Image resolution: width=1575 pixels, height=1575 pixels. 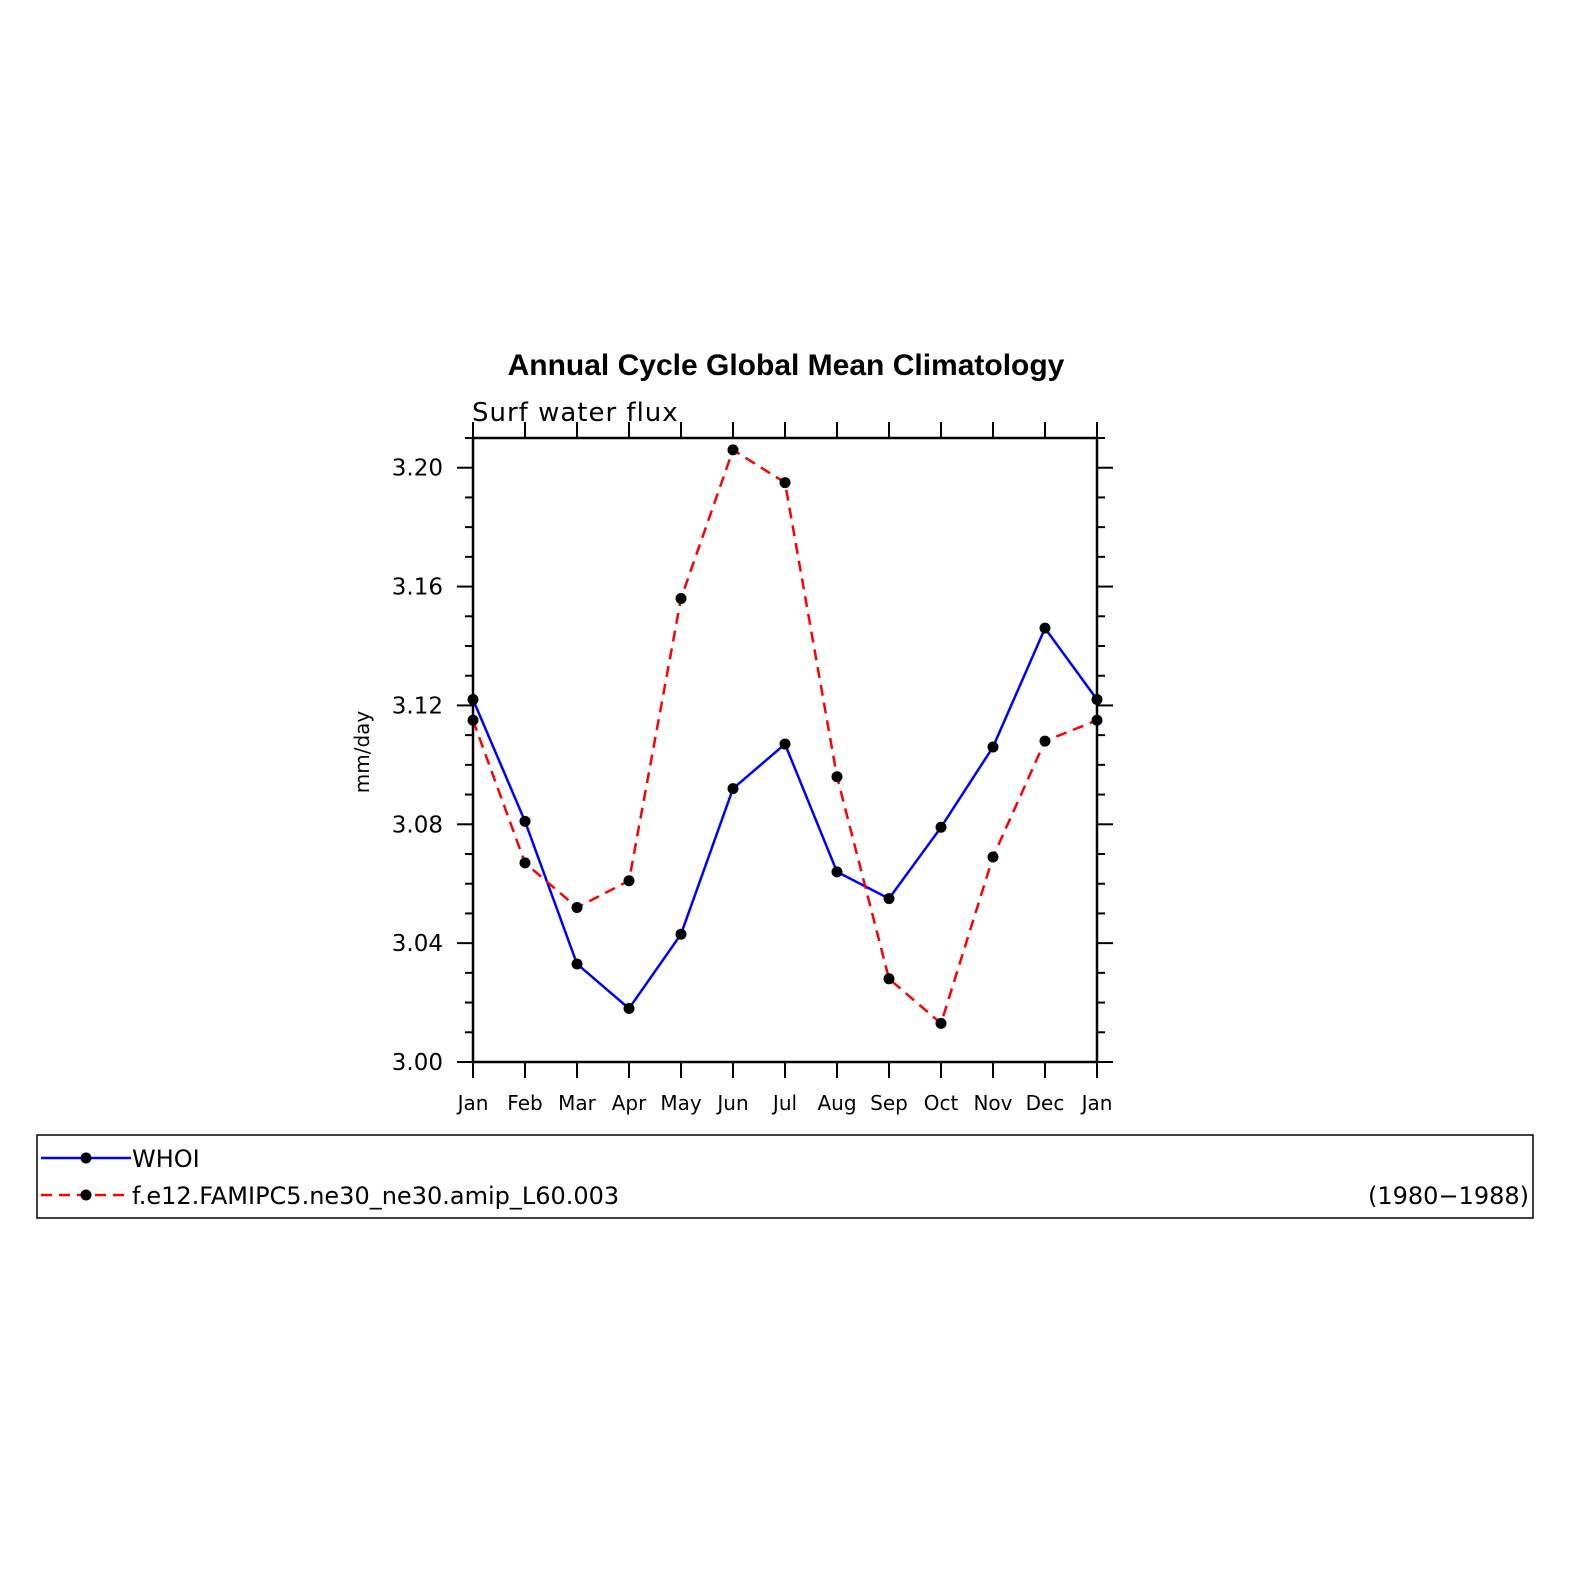 I want to click on y-tick-label: 3.16, so click(x=417, y=588).